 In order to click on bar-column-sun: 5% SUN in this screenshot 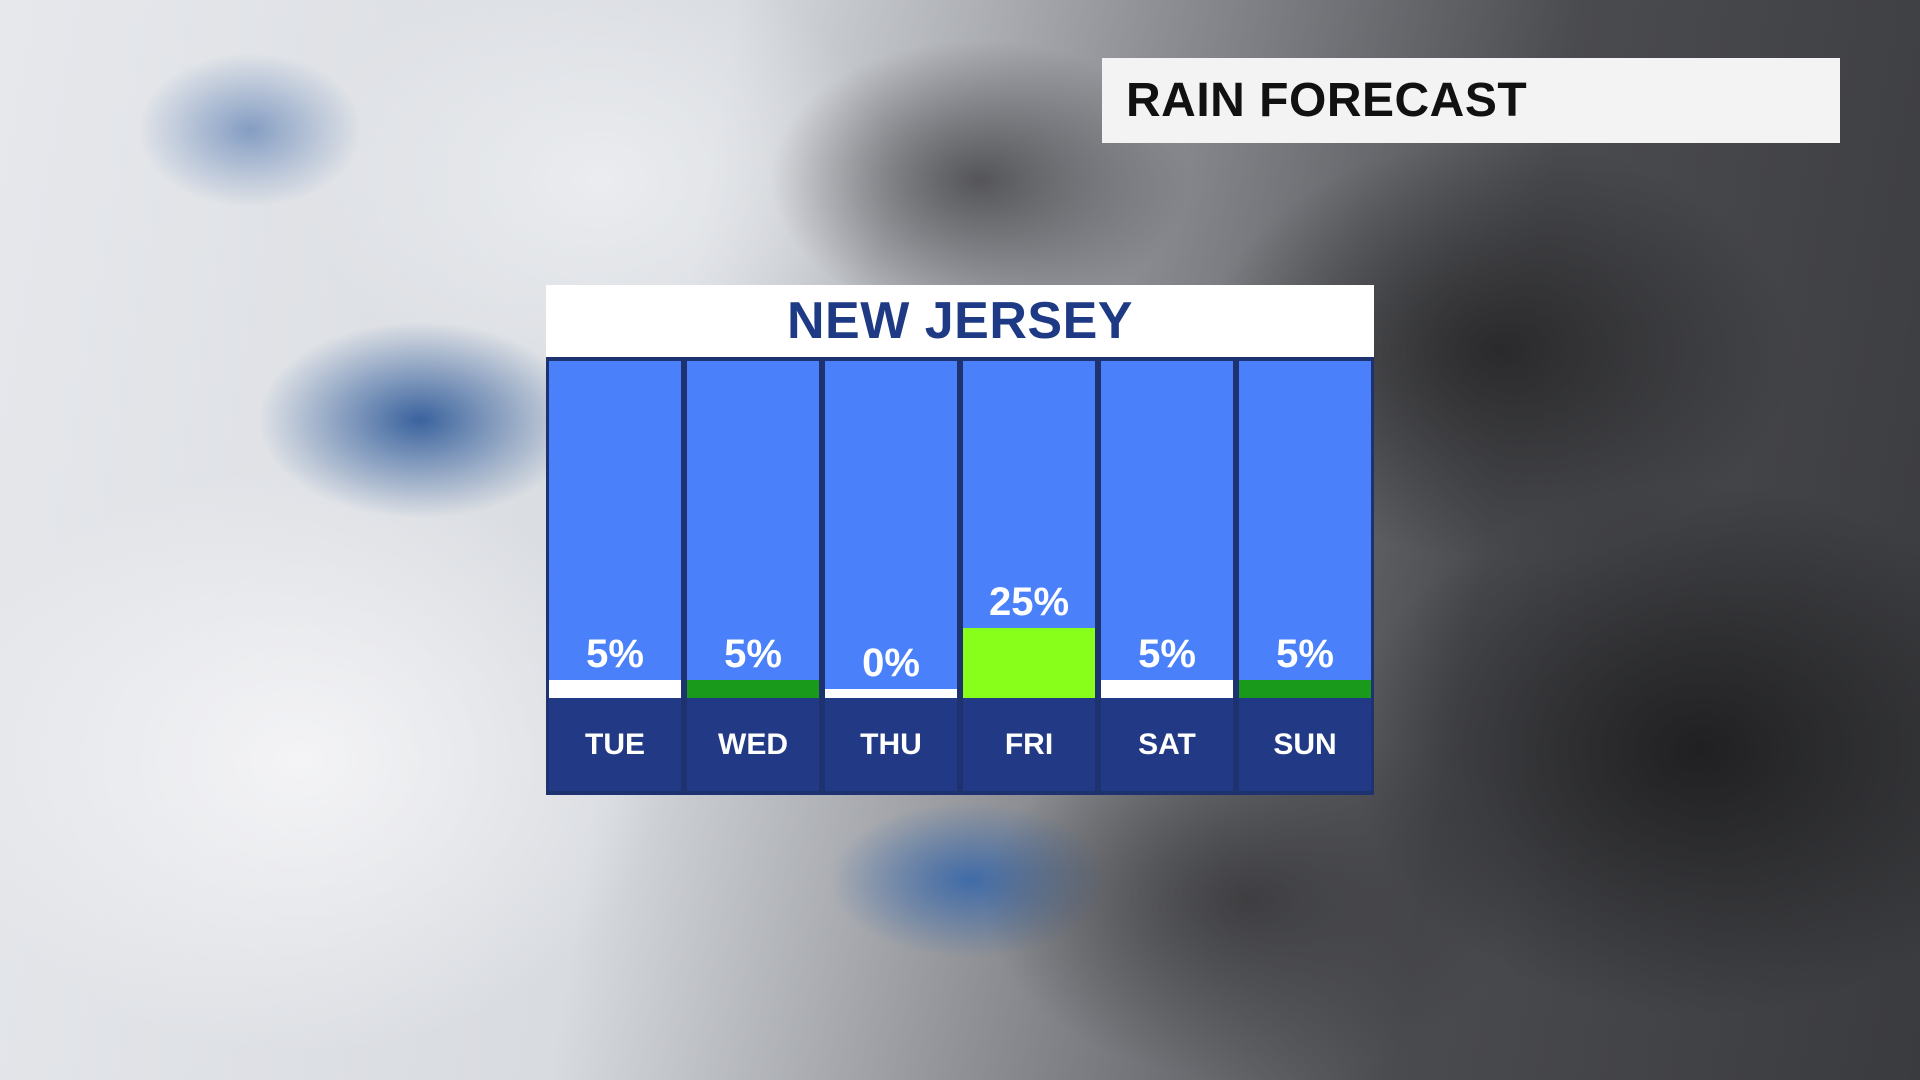, I will do `click(1305, 576)`.